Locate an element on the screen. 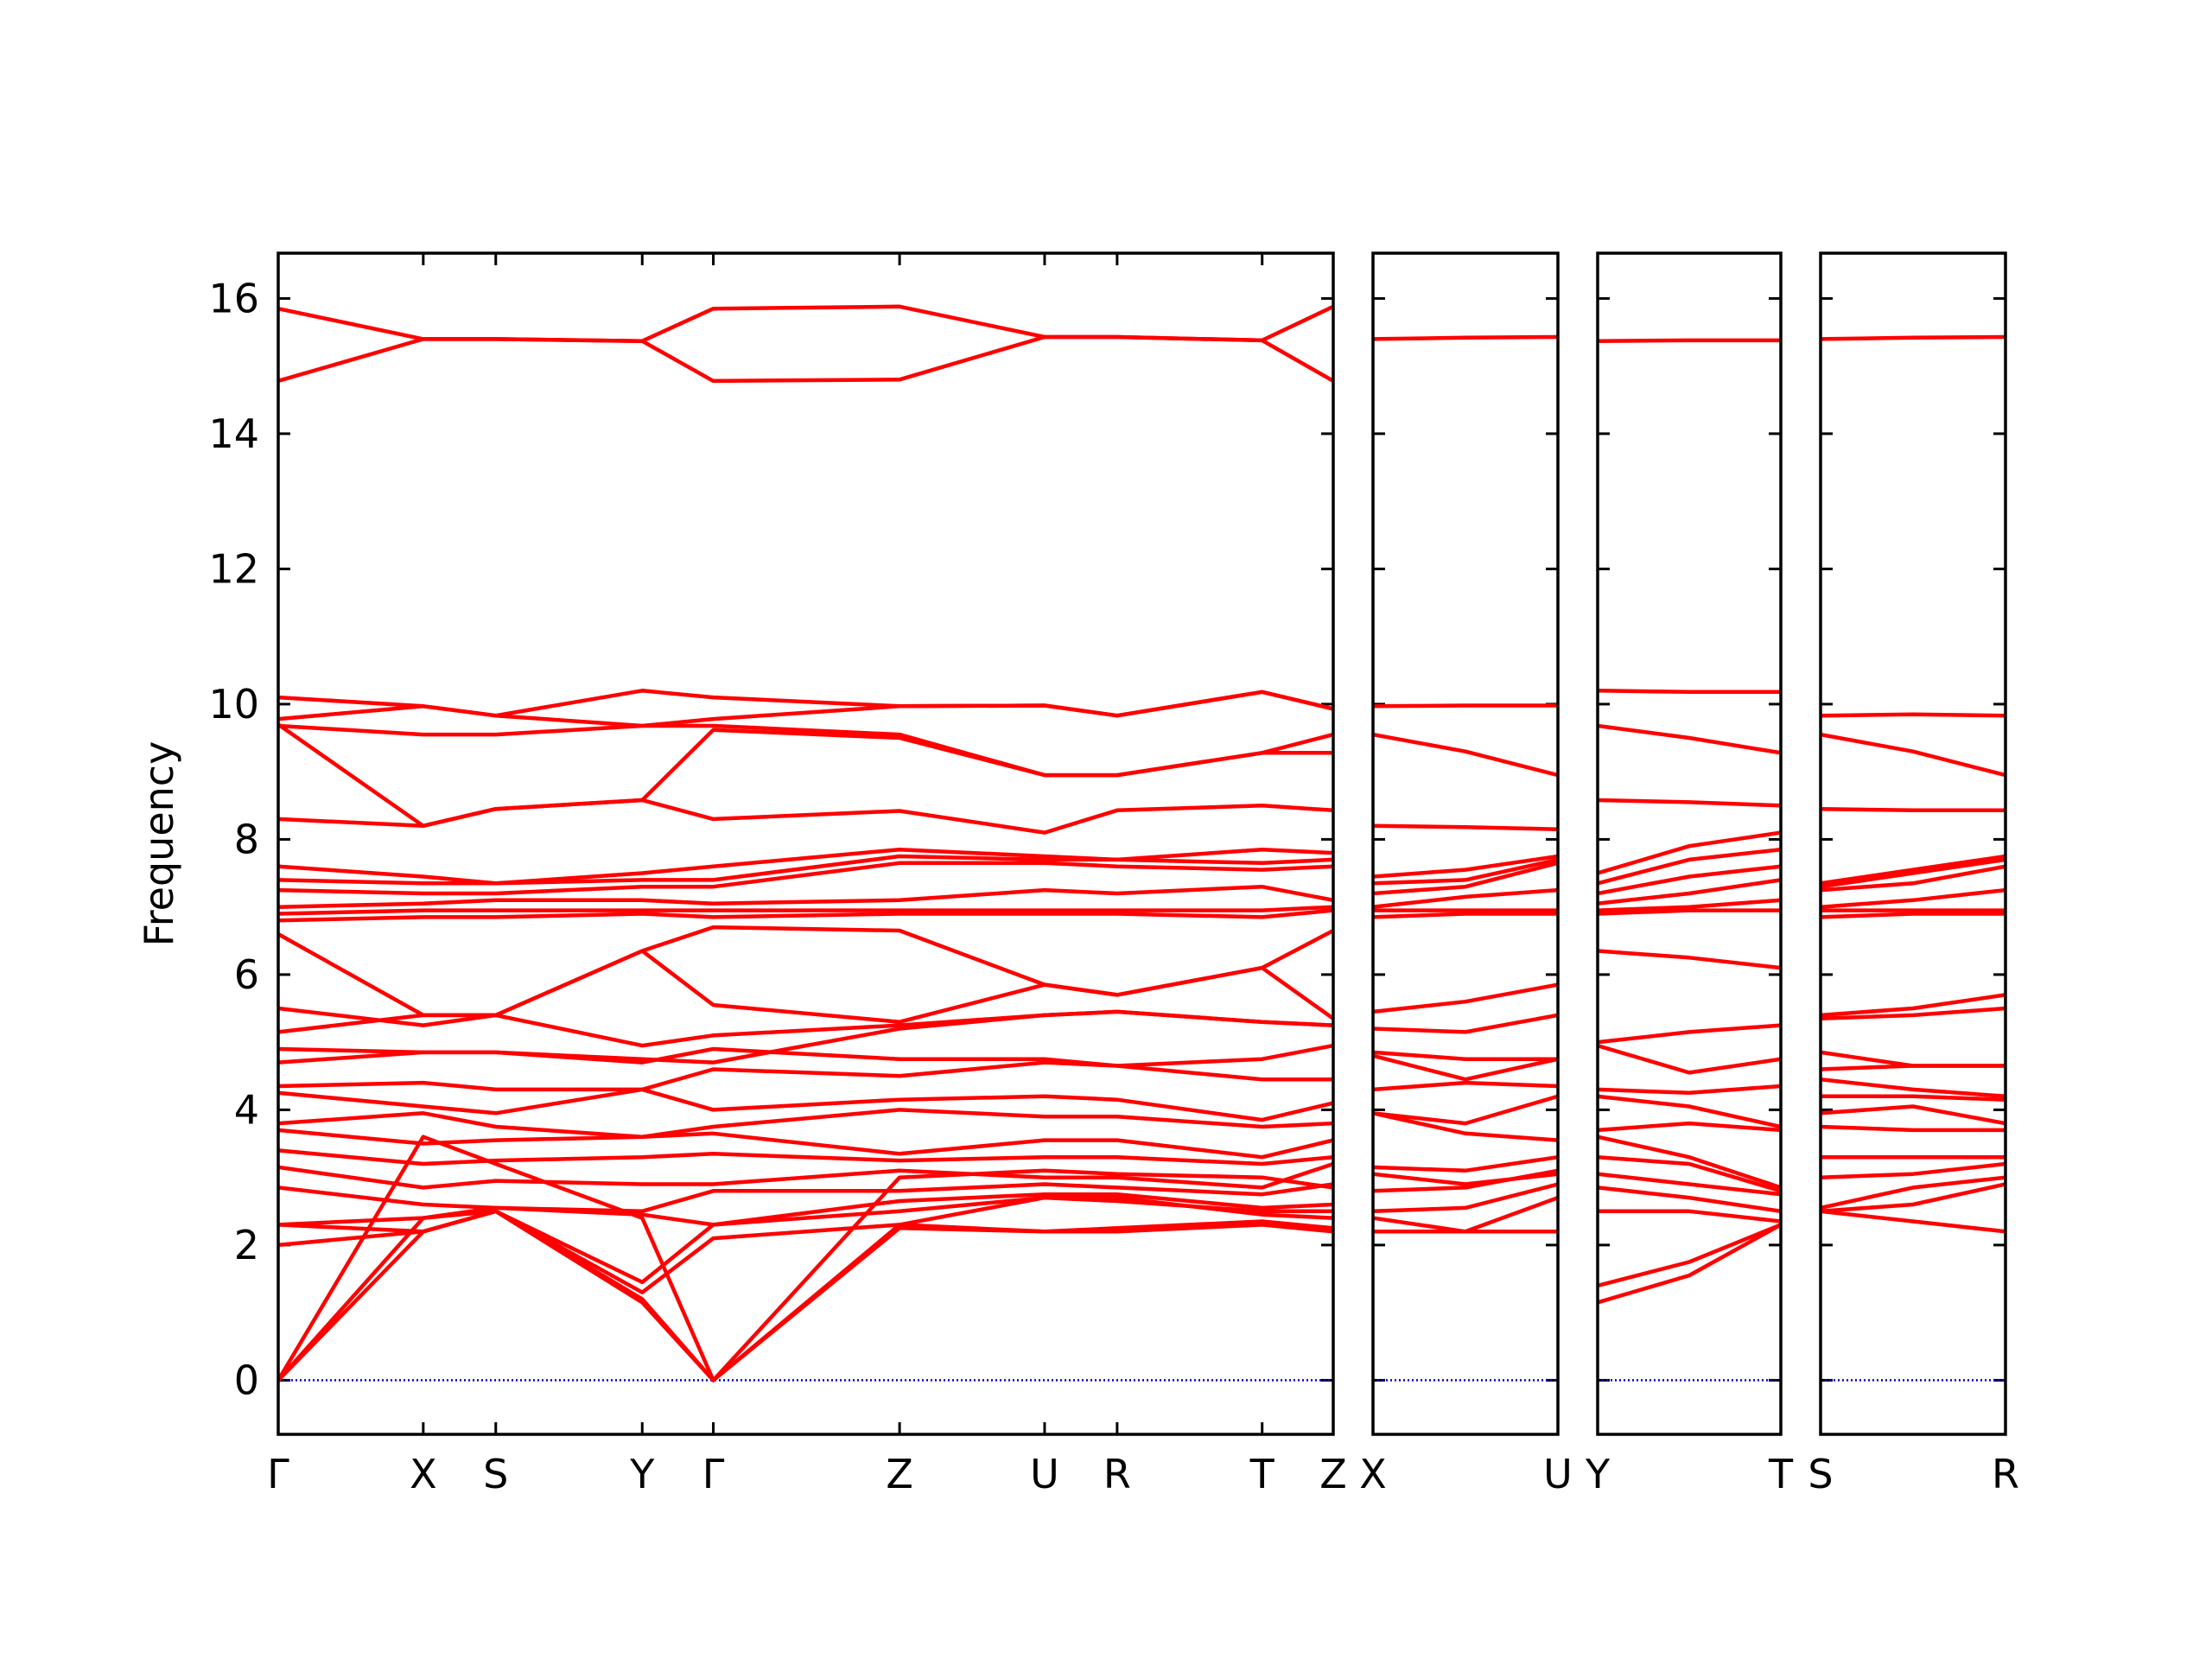  y-tick-label: 10 is located at coordinates (233, 704).